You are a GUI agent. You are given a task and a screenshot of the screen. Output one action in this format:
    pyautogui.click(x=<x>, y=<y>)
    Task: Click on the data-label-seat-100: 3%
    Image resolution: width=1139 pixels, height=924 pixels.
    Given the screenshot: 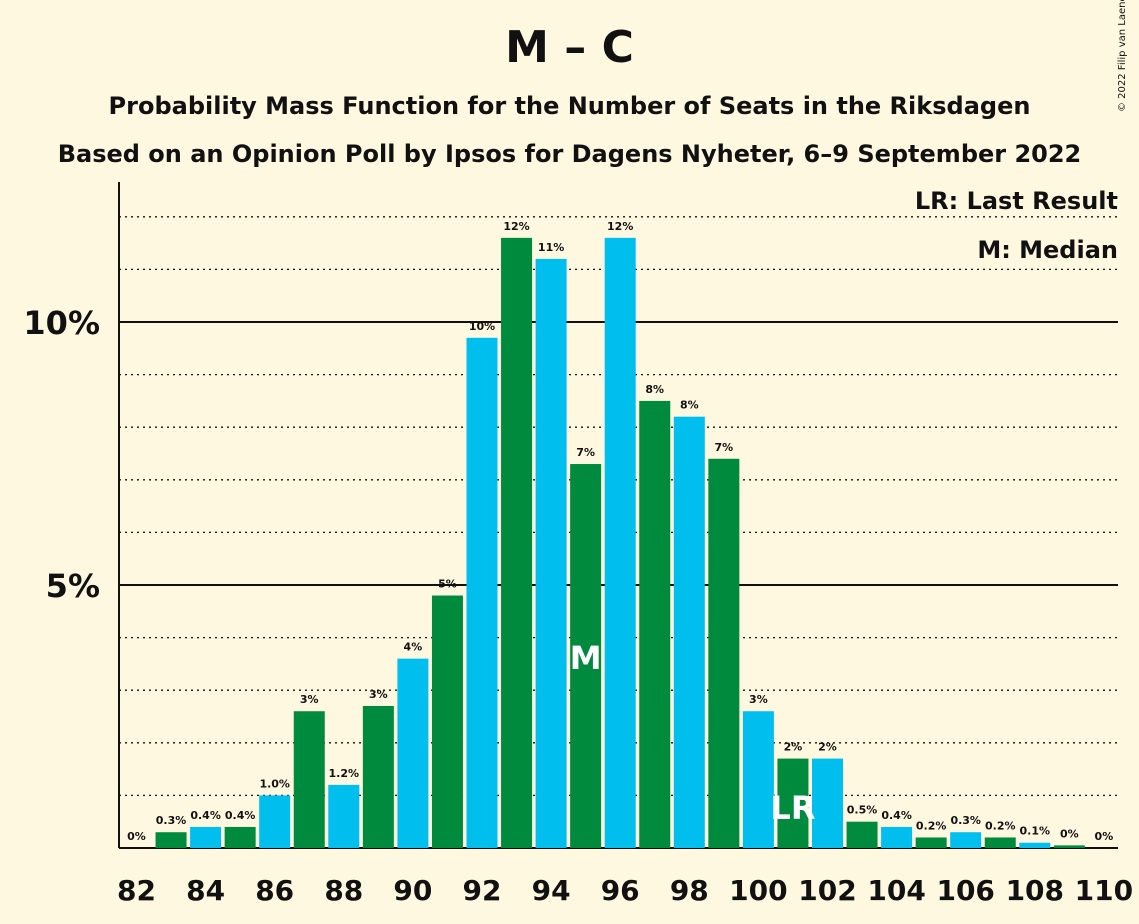 What is the action you would take?
    pyautogui.click(x=758, y=699)
    